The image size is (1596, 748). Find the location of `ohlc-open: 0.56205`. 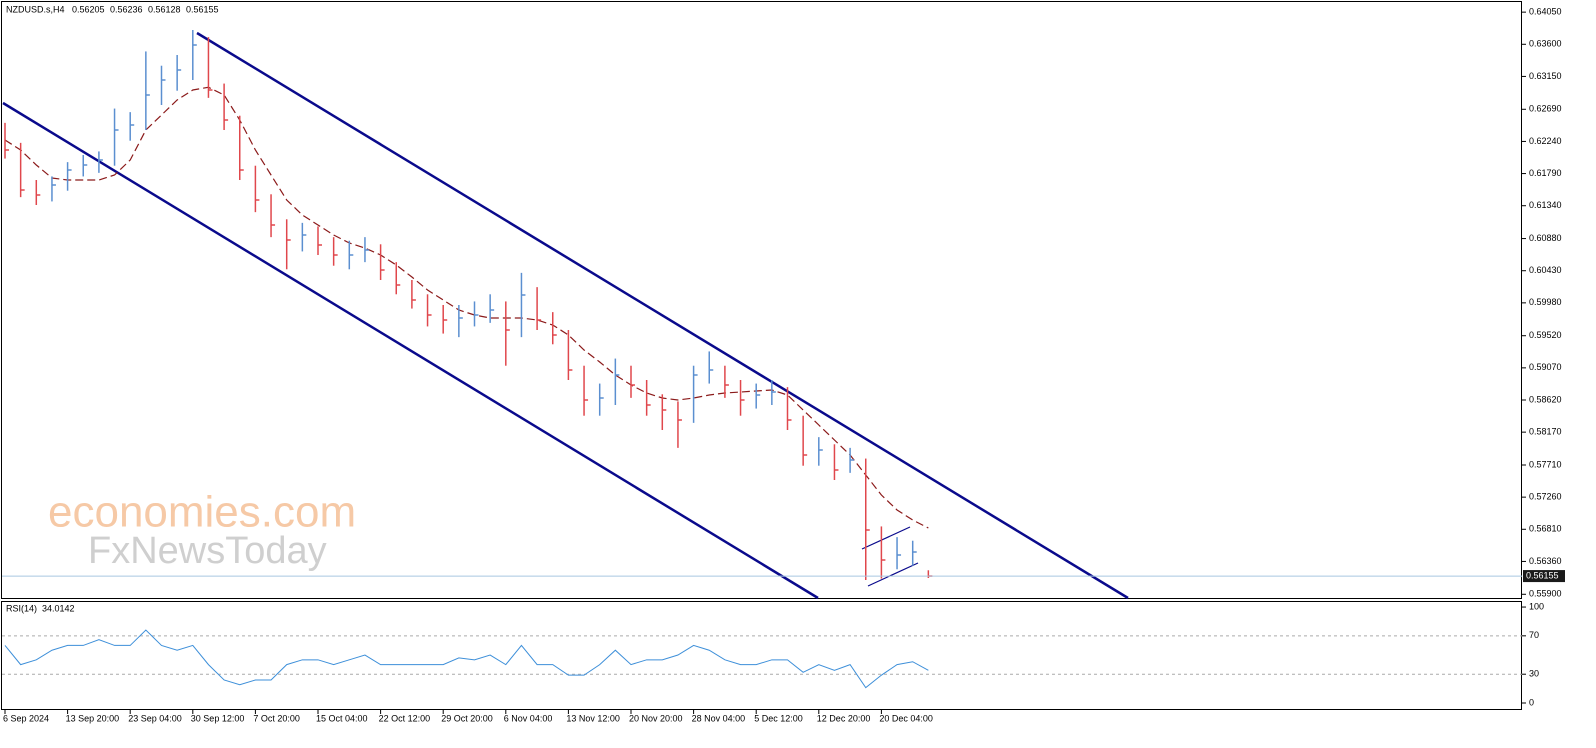

ohlc-open: 0.56205 is located at coordinates (88, 9).